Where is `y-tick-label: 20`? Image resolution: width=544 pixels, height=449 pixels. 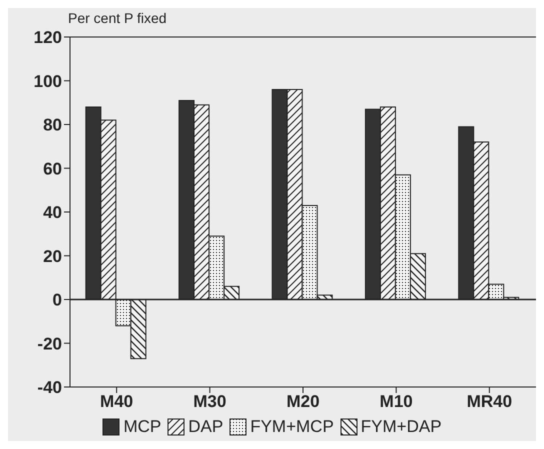
y-tick-label: 20 is located at coordinates (52, 256).